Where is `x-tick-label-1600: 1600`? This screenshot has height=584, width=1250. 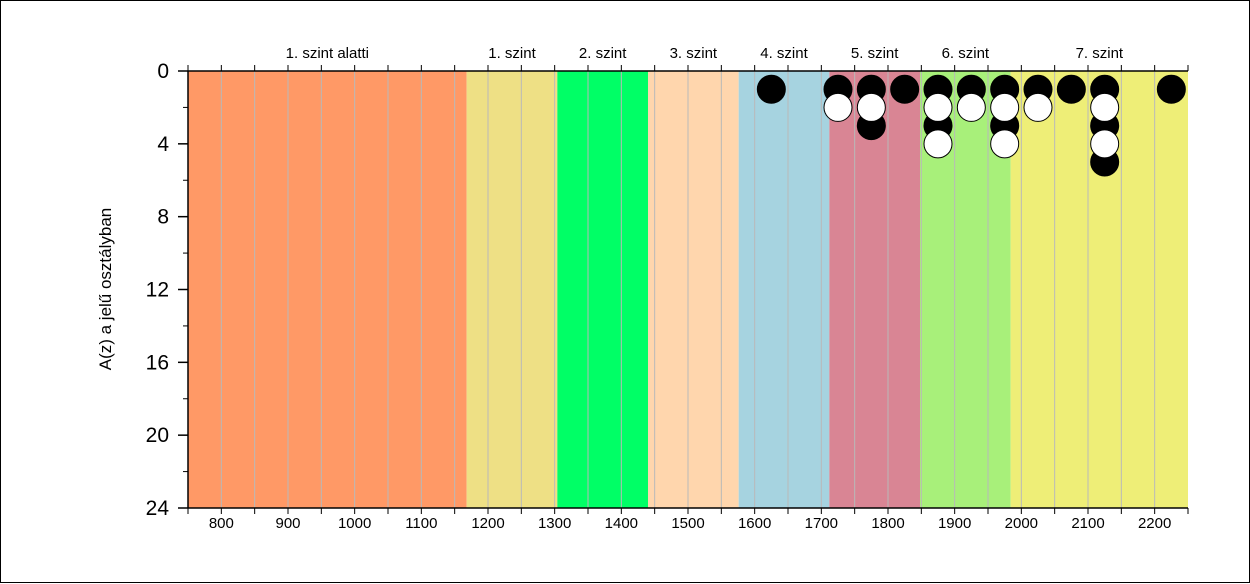 x-tick-label-1600: 1600 is located at coordinates (754, 523).